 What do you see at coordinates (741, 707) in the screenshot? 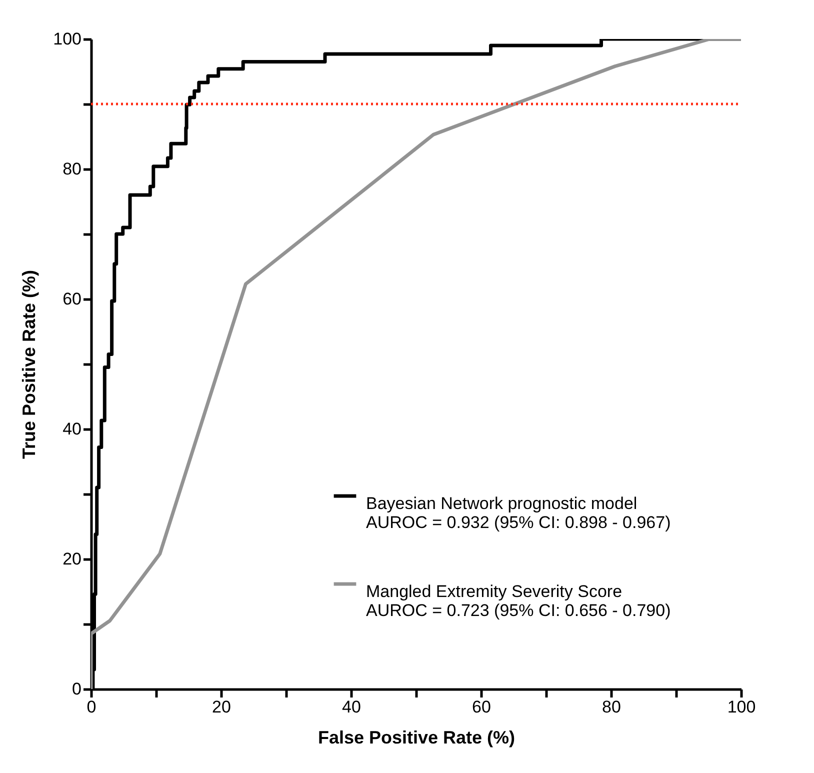
I see `x-tick-label: 100` at bounding box center [741, 707].